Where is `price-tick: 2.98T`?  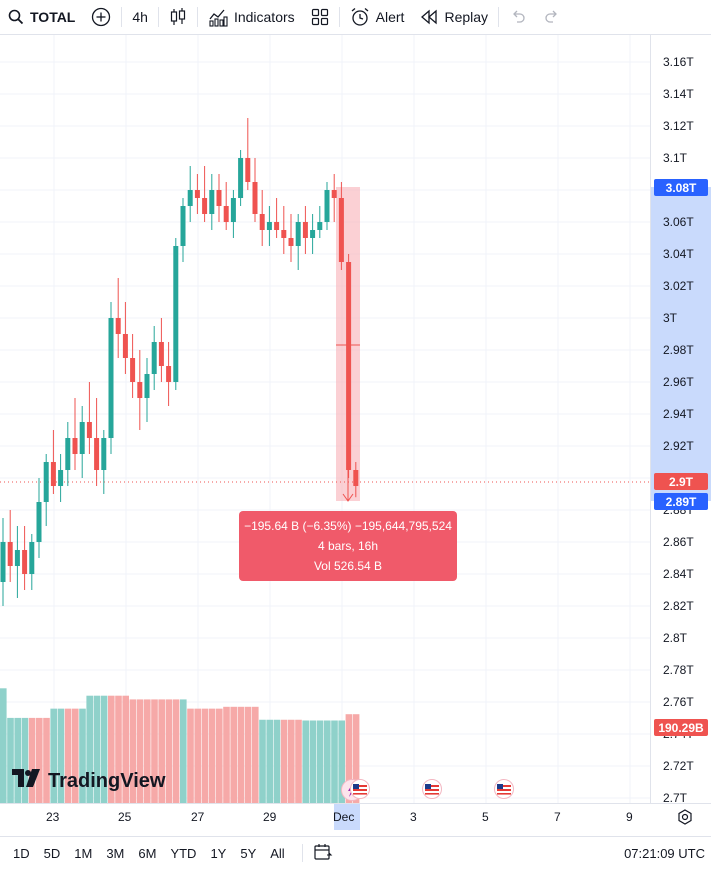 price-tick: 2.98T is located at coordinates (678, 350).